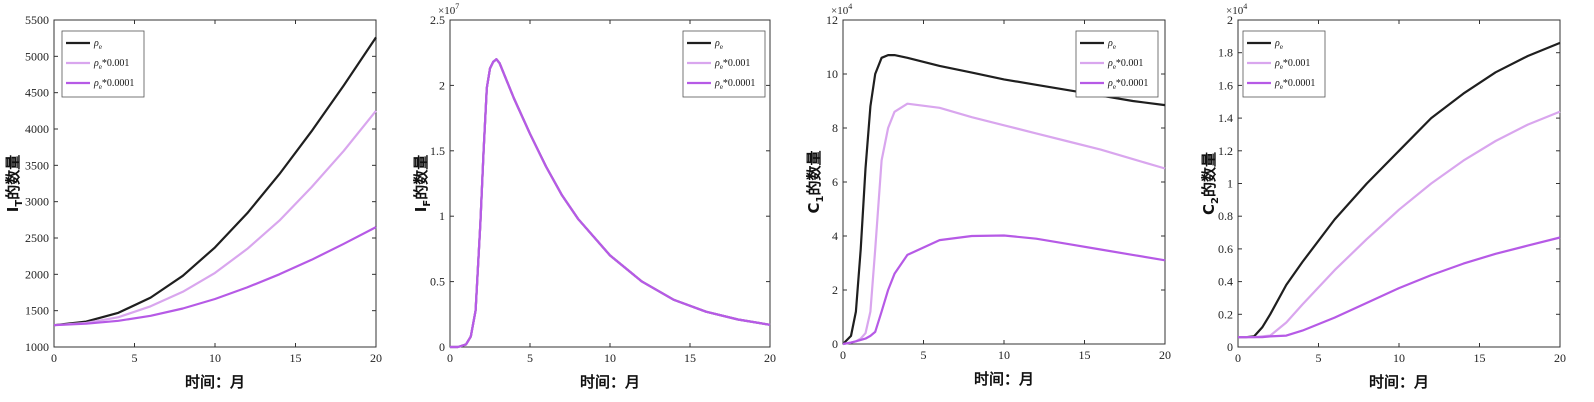 Image resolution: width=1594 pixels, height=402 pixels. Describe the element at coordinates (1210, 183) in the screenshot. I see `y-axis-label: C2的数量` at that location.